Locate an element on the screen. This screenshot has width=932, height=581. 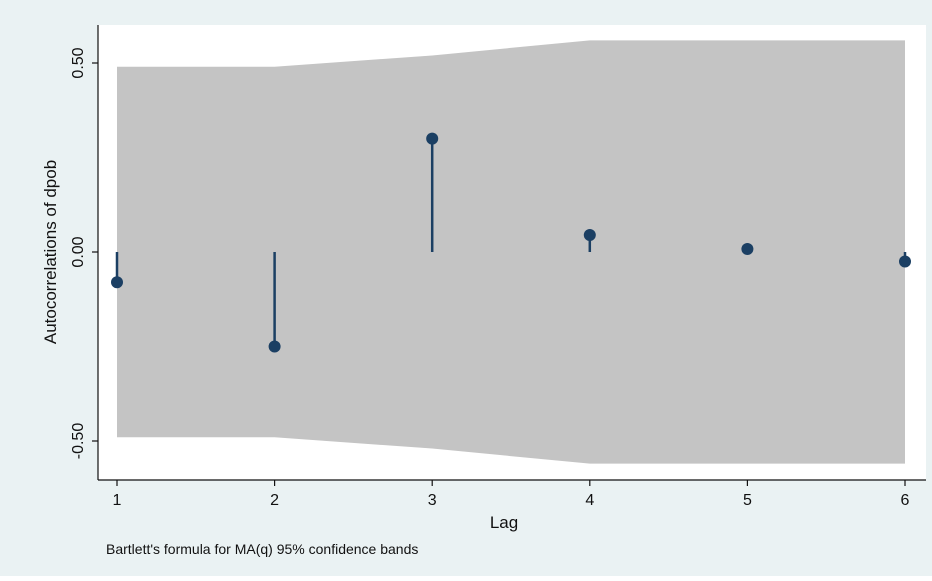
x-tick-label: 2 is located at coordinates (274, 500).